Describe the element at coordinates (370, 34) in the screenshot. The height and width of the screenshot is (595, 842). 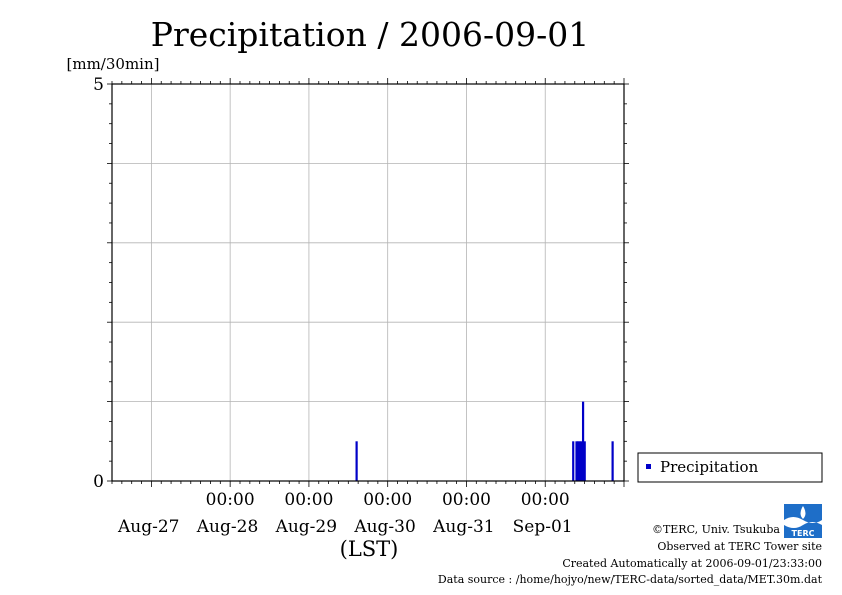
I see `chart-title: Precipitation / 2006-09-01` at that location.